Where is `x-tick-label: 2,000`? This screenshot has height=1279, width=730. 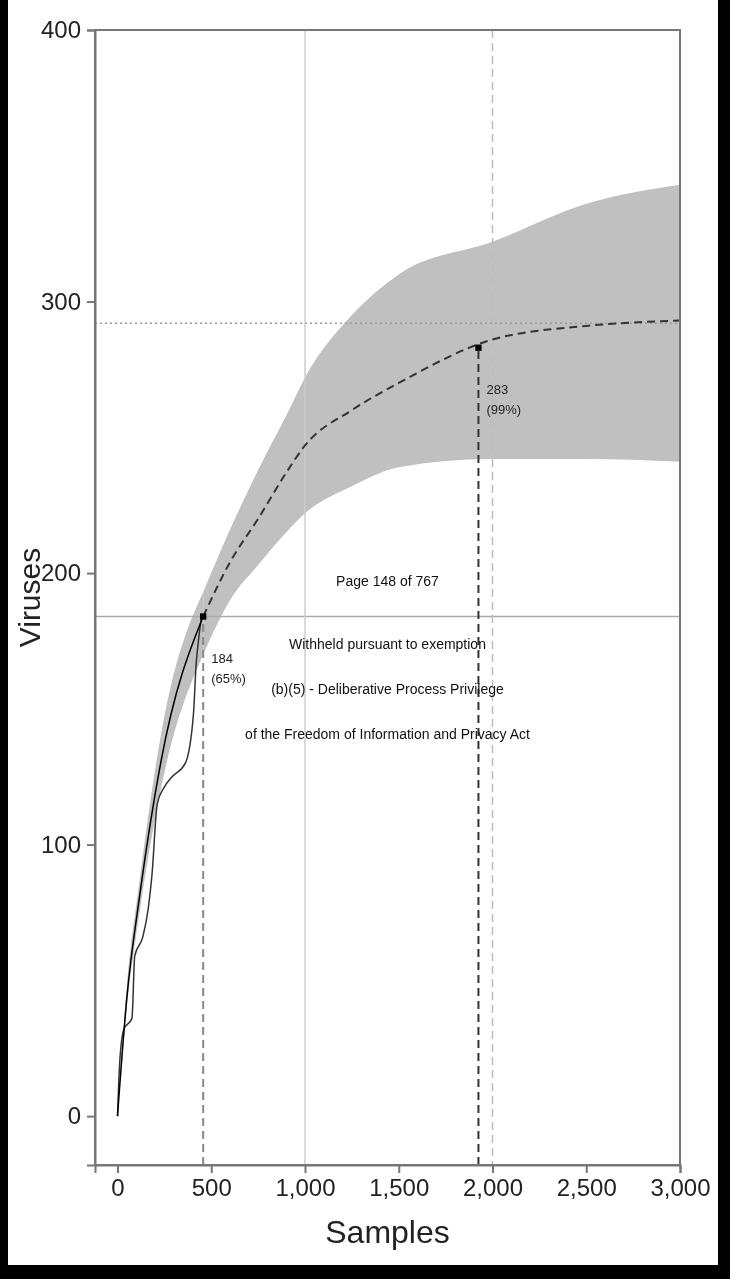 x-tick-label: 2,000 is located at coordinates (493, 1188).